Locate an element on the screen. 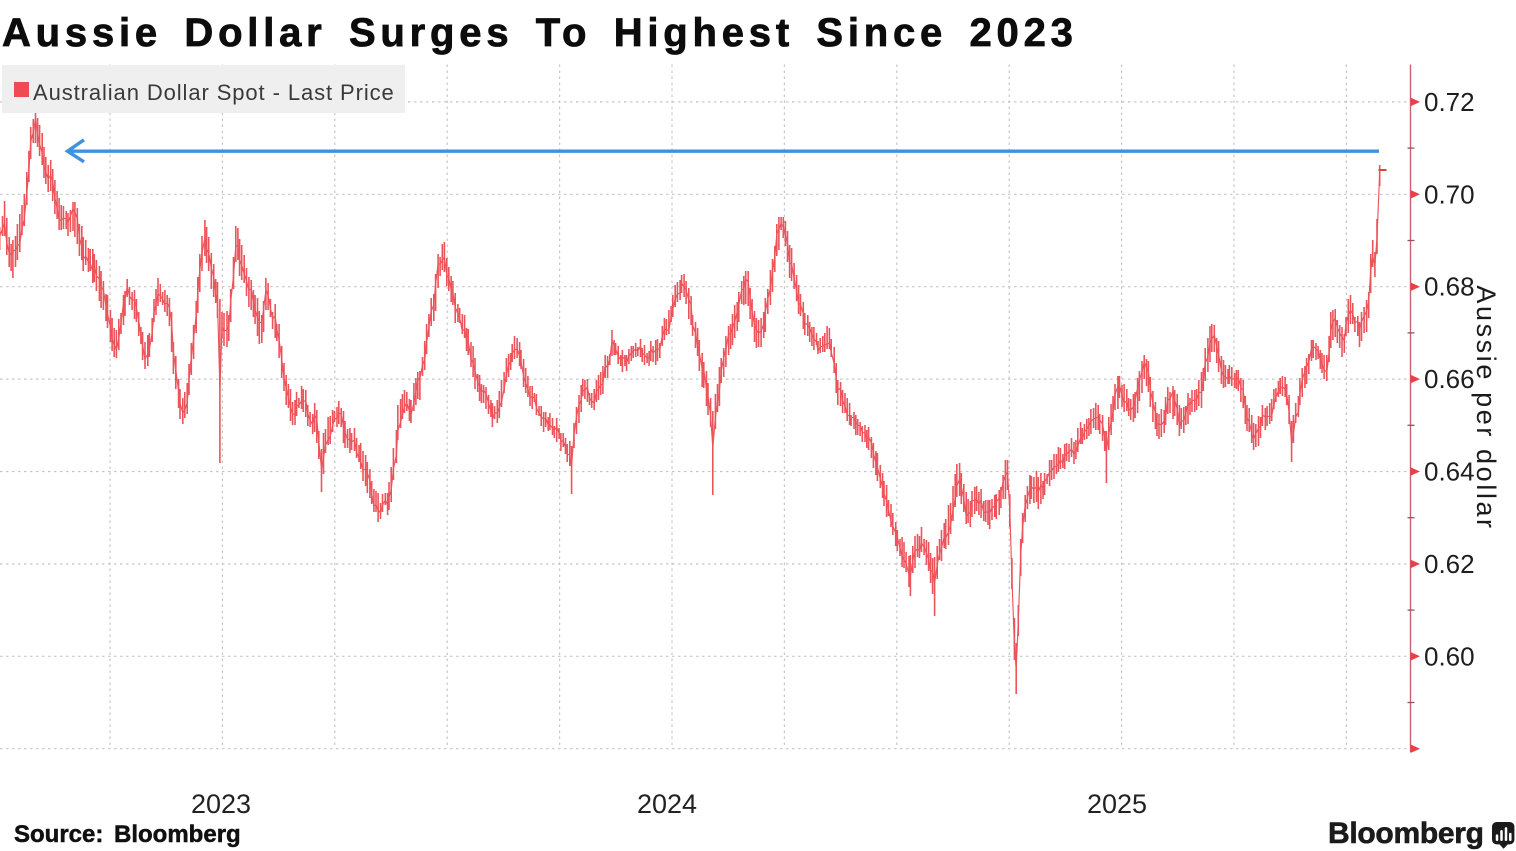 This screenshot has width=1516, height=851. svg-text: 0.72 is located at coordinates (1449, 102).